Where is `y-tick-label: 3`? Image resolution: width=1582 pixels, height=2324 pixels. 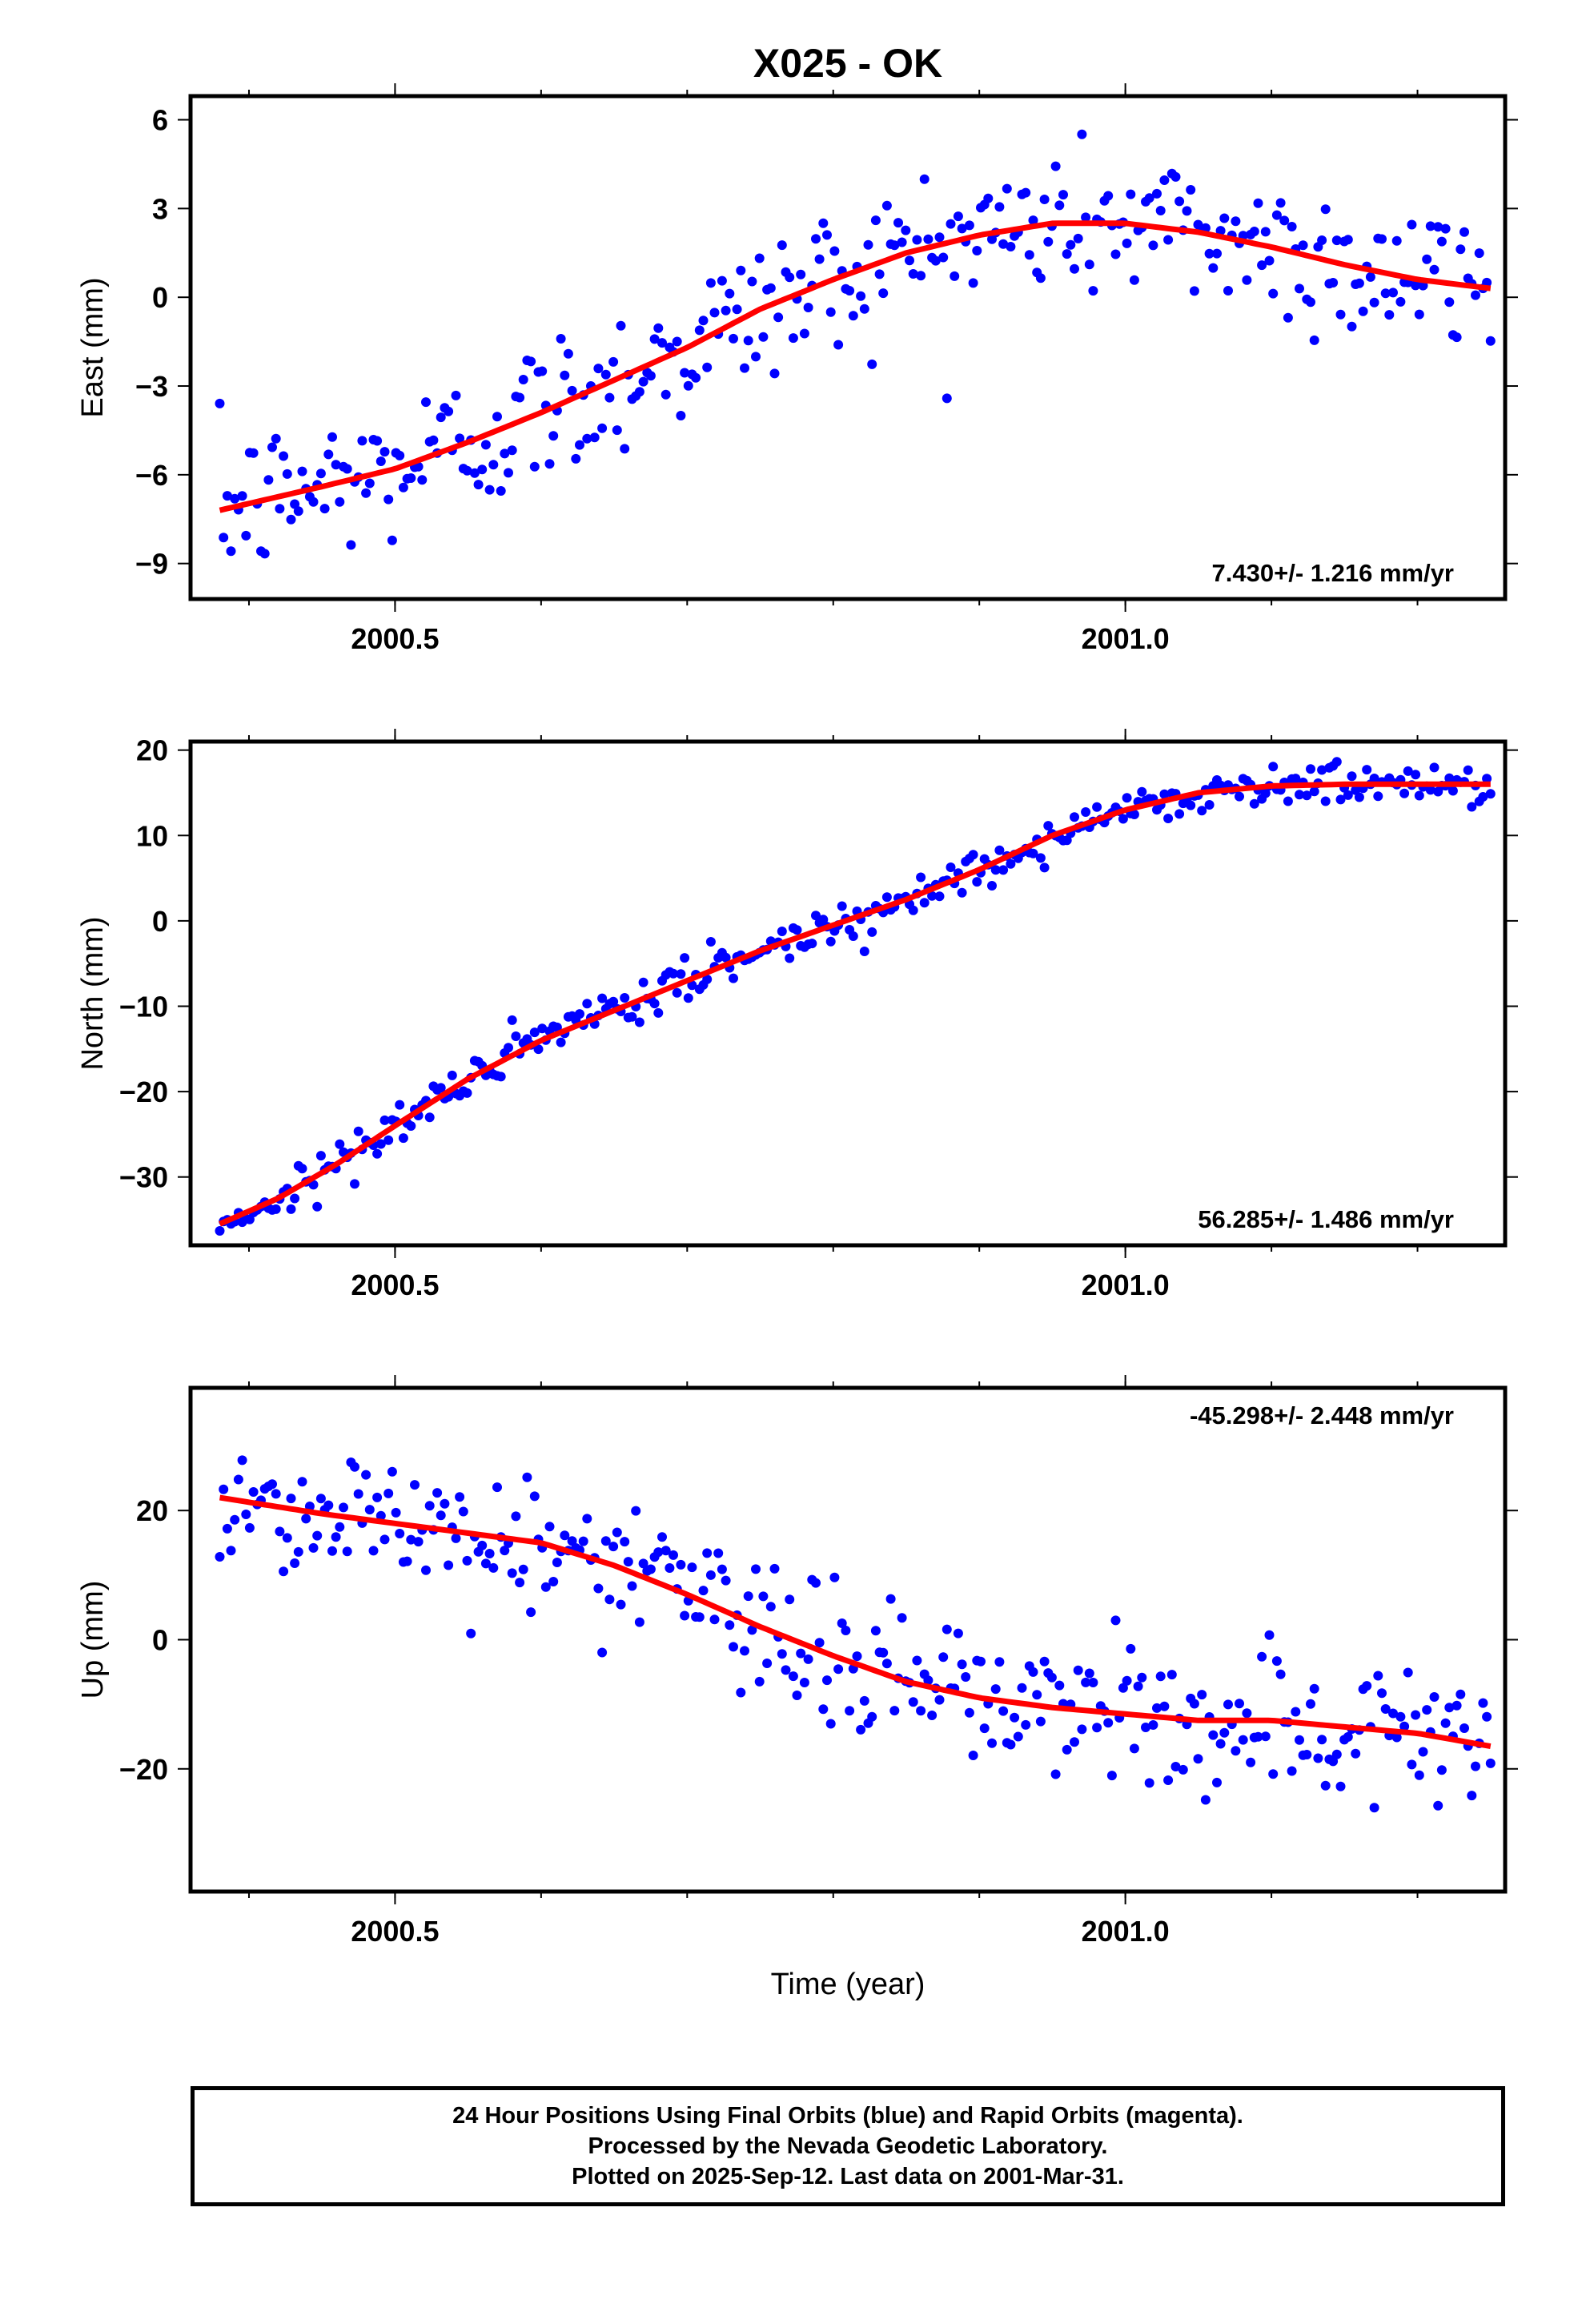
y-tick-label: 3 is located at coordinates (160, 208).